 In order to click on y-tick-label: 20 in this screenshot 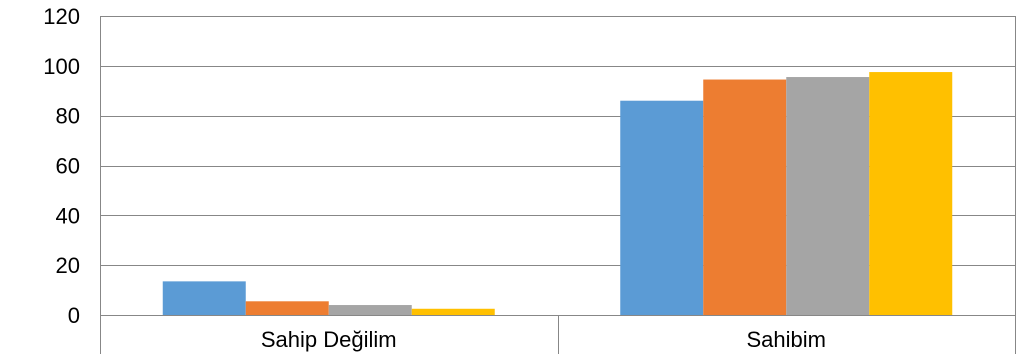, I will do `click(68, 265)`.